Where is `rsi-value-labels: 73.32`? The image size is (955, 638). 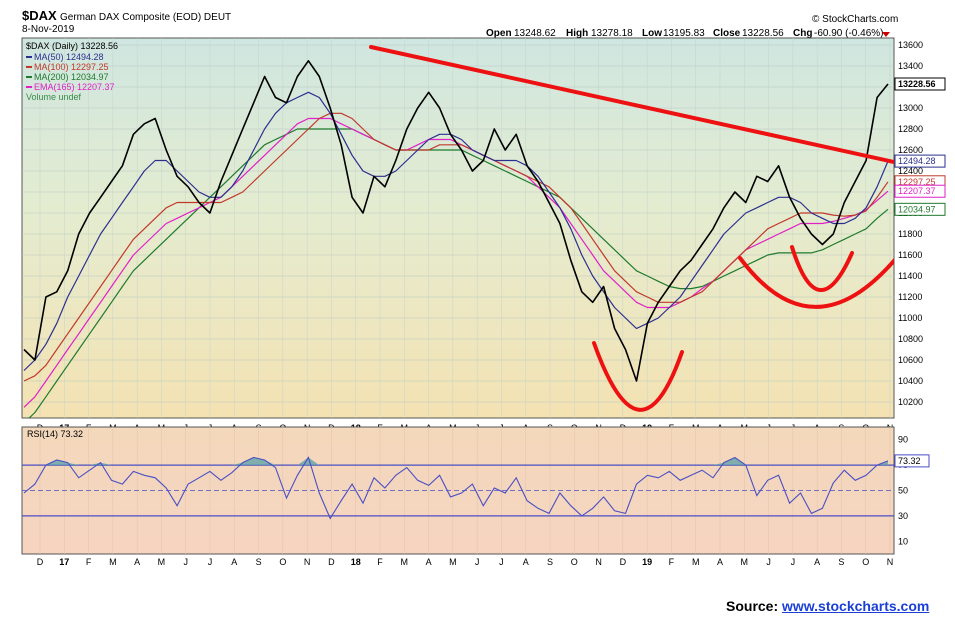 rsi-value-labels: 73.32 is located at coordinates (912, 461).